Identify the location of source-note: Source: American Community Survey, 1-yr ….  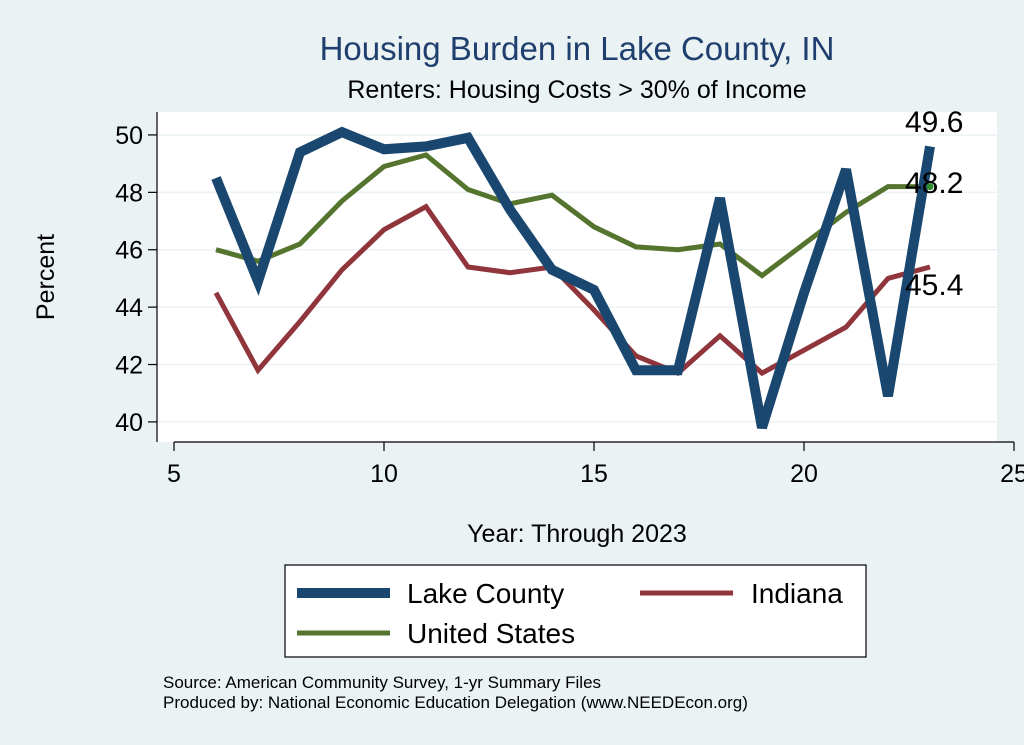
(382, 682).